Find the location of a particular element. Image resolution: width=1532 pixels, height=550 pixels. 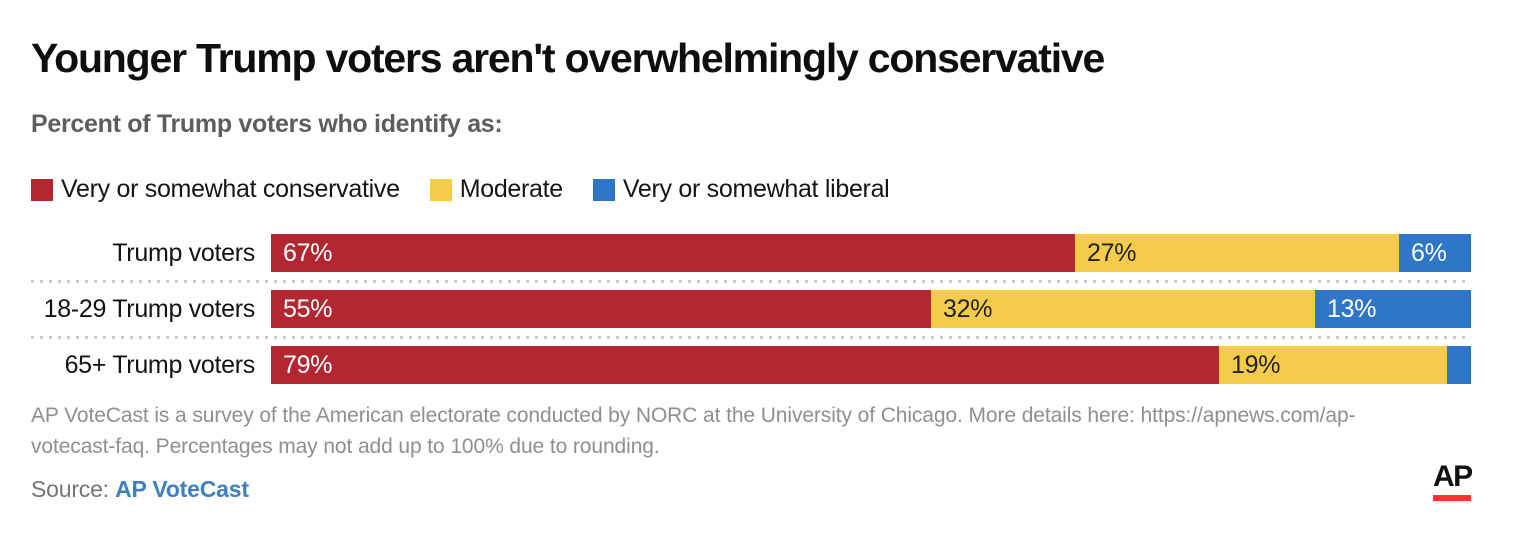

legend-label: Very or somewhat liberal is located at coordinates (756, 189).